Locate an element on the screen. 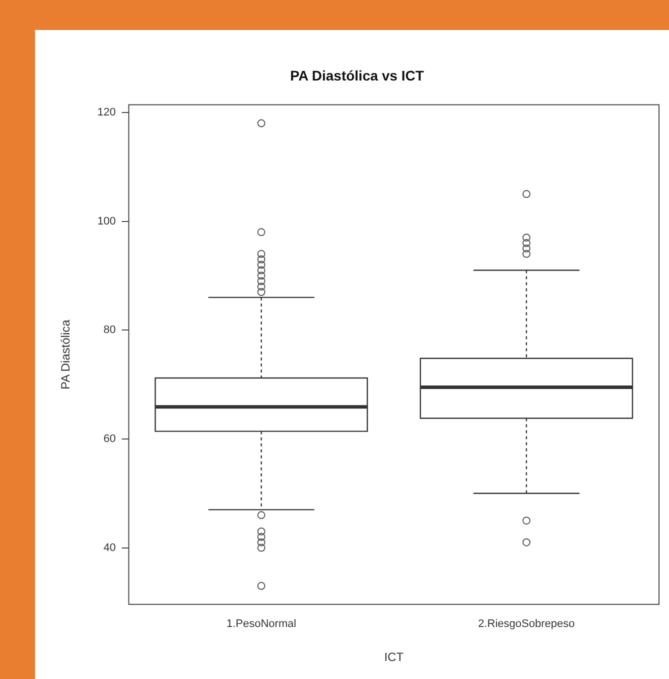 This screenshot has height=679, width=669. y-tick-label: 40 is located at coordinates (110, 548).